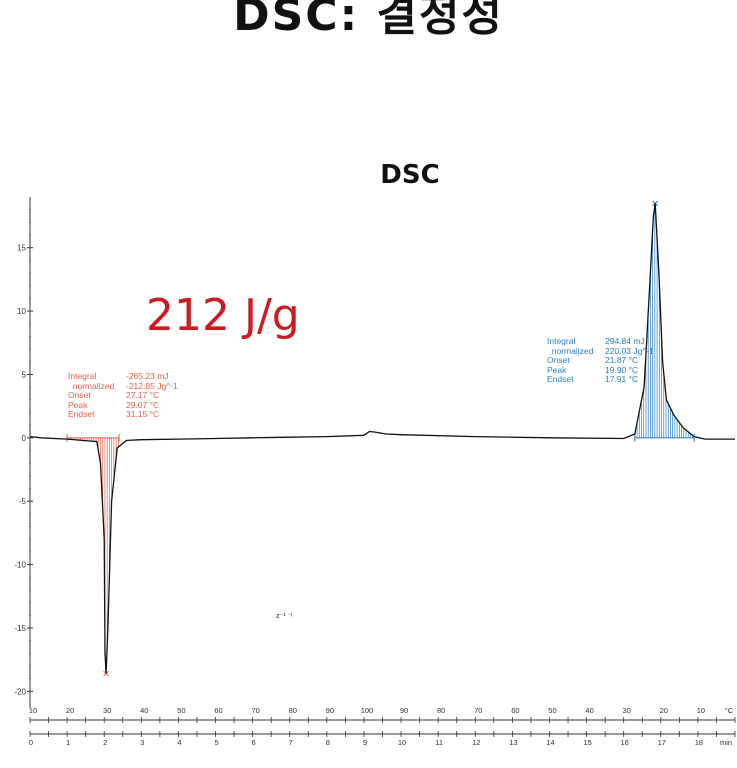 This screenshot has height=768, width=737. I want to click on exo-annotation-row: Endset 17.91 °C, so click(600, 379).